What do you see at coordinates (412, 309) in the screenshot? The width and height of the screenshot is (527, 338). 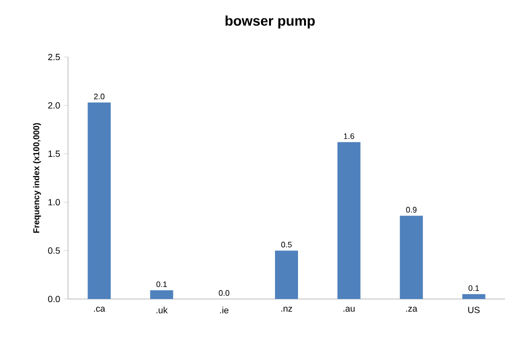 I see `x-tick-label: .za` at bounding box center [412, 309].